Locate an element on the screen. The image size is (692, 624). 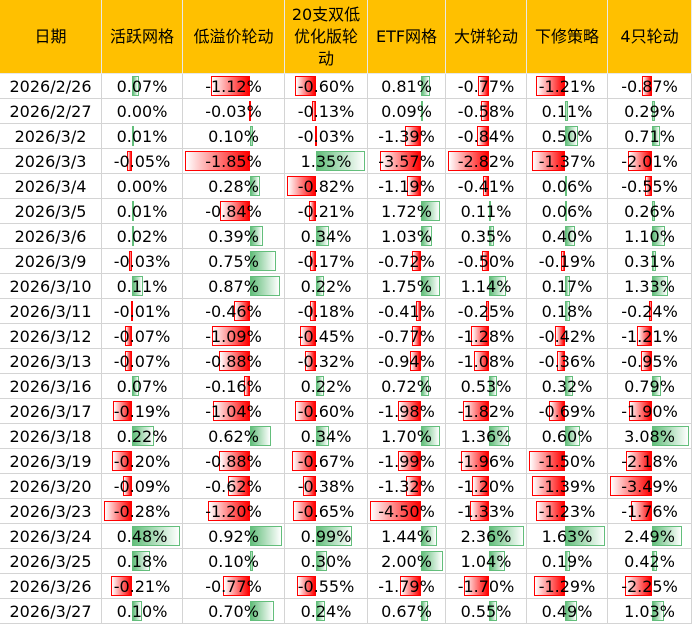
value-cell: -0.67% is located at coordinates (326, 461).